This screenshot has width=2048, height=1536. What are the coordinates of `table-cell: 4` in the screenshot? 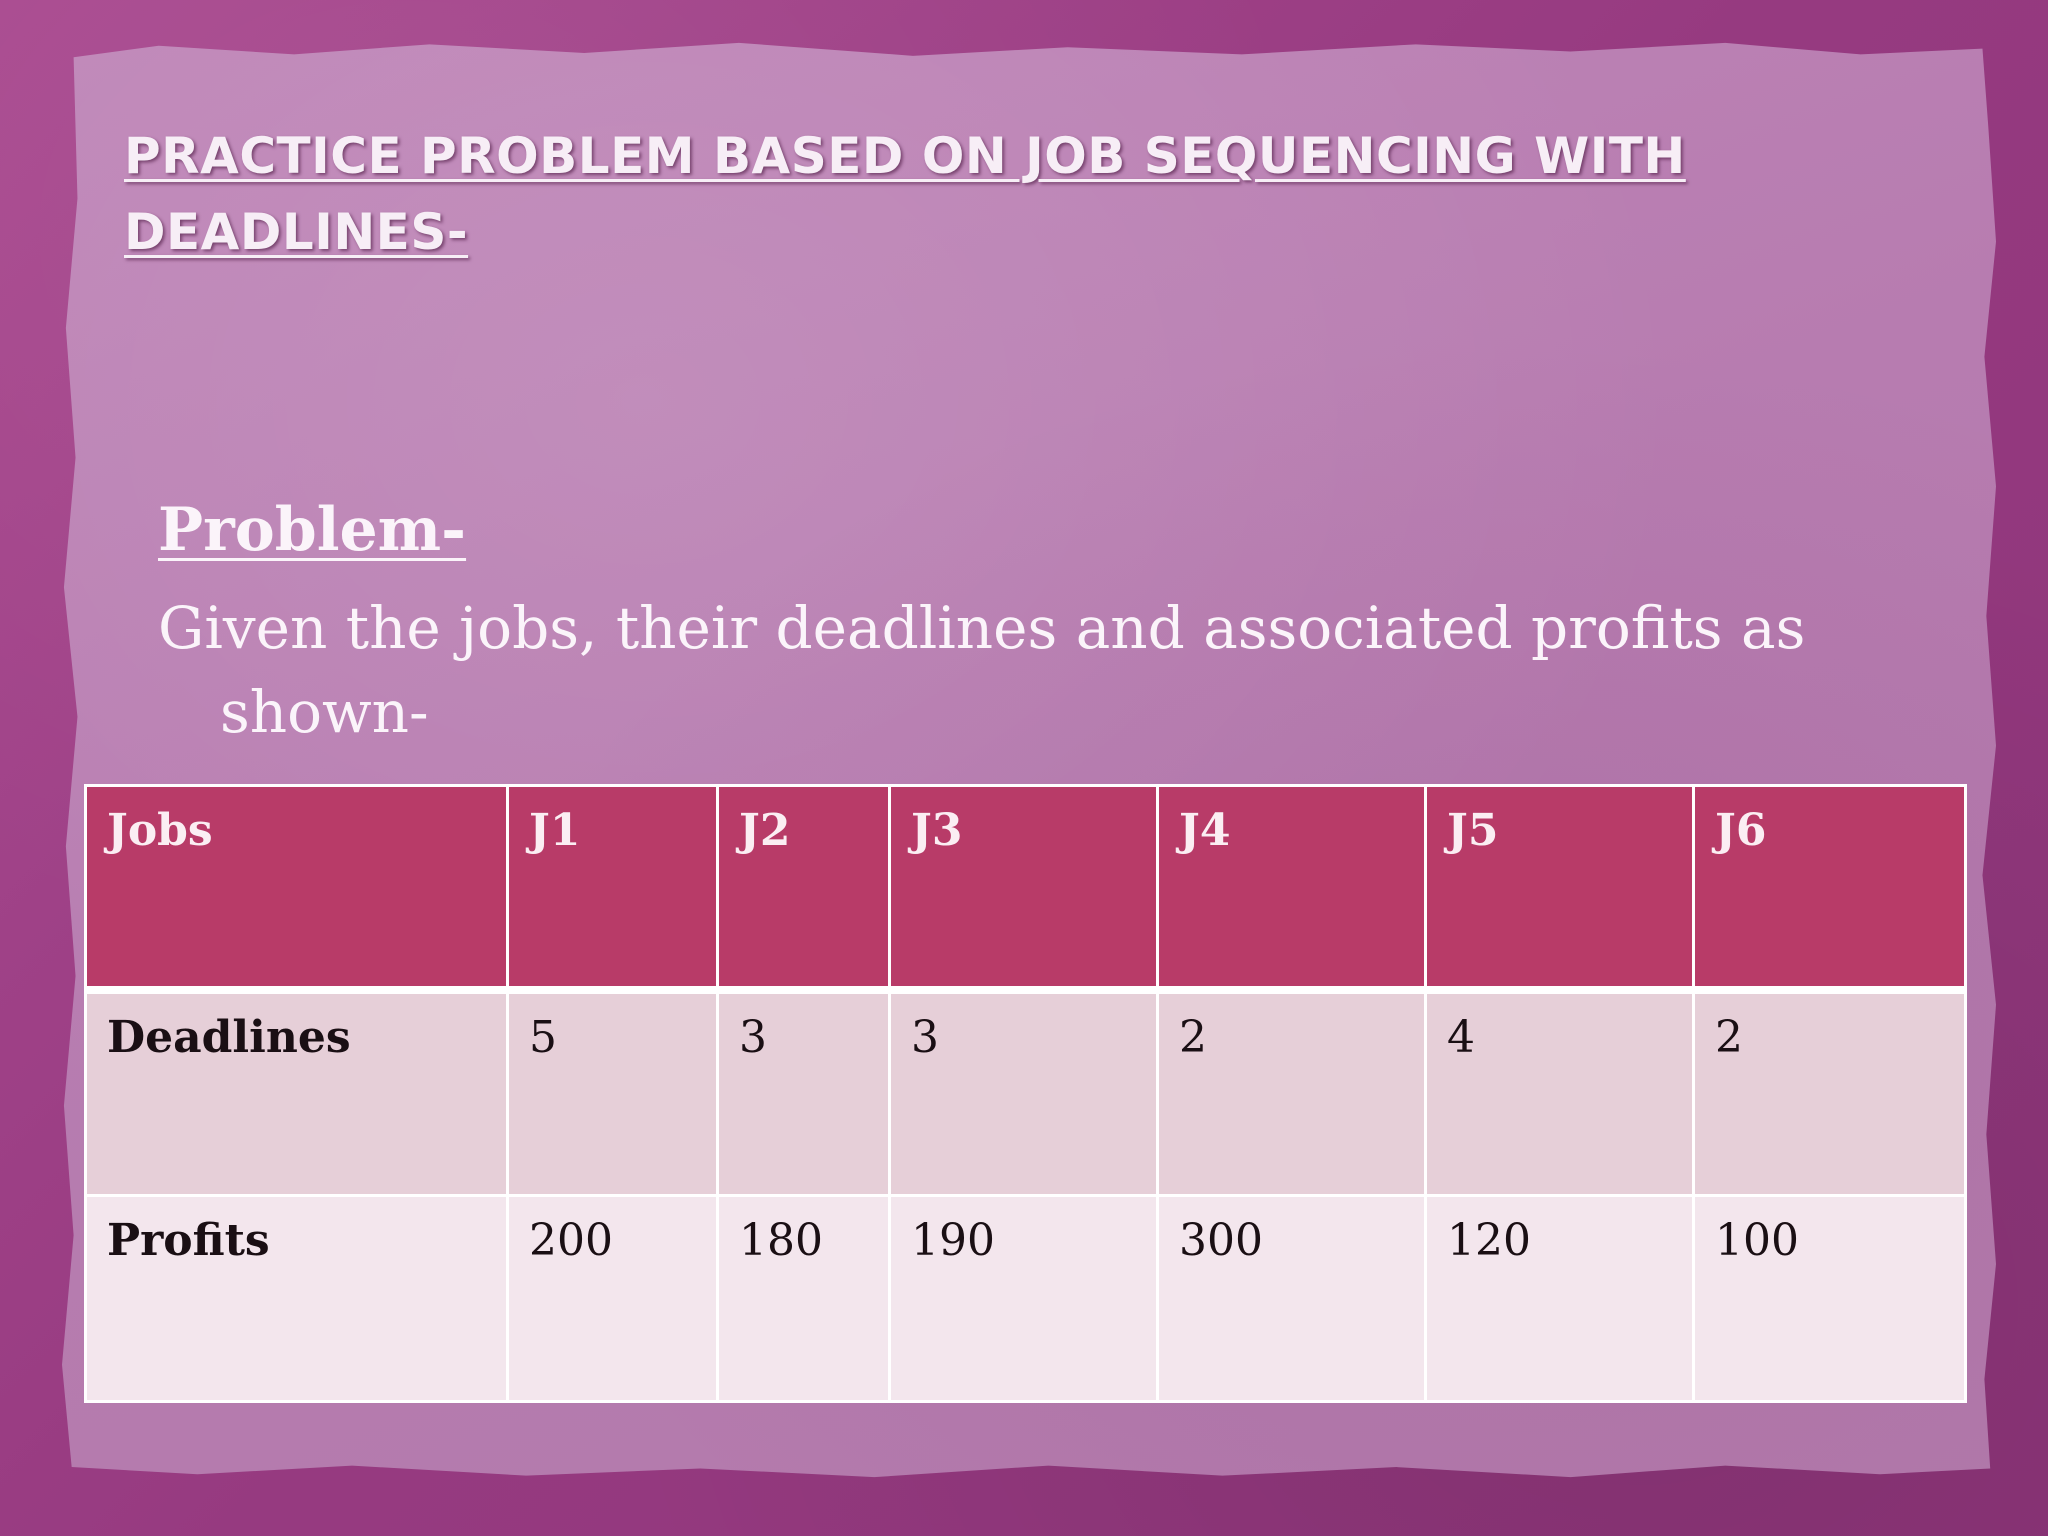 It's located at (1559, 1091).